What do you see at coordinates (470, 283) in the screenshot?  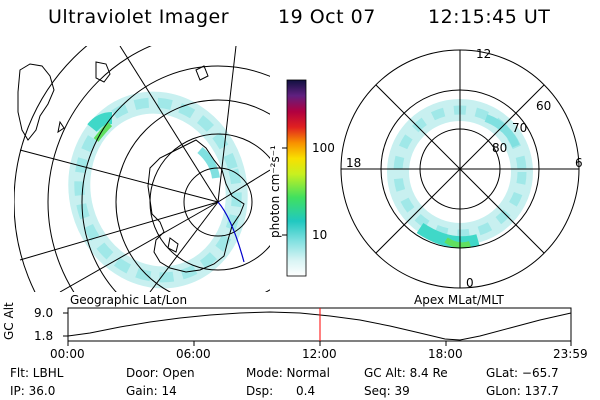 I see `polar-label-0: 0` at bounding box center [470, 283].